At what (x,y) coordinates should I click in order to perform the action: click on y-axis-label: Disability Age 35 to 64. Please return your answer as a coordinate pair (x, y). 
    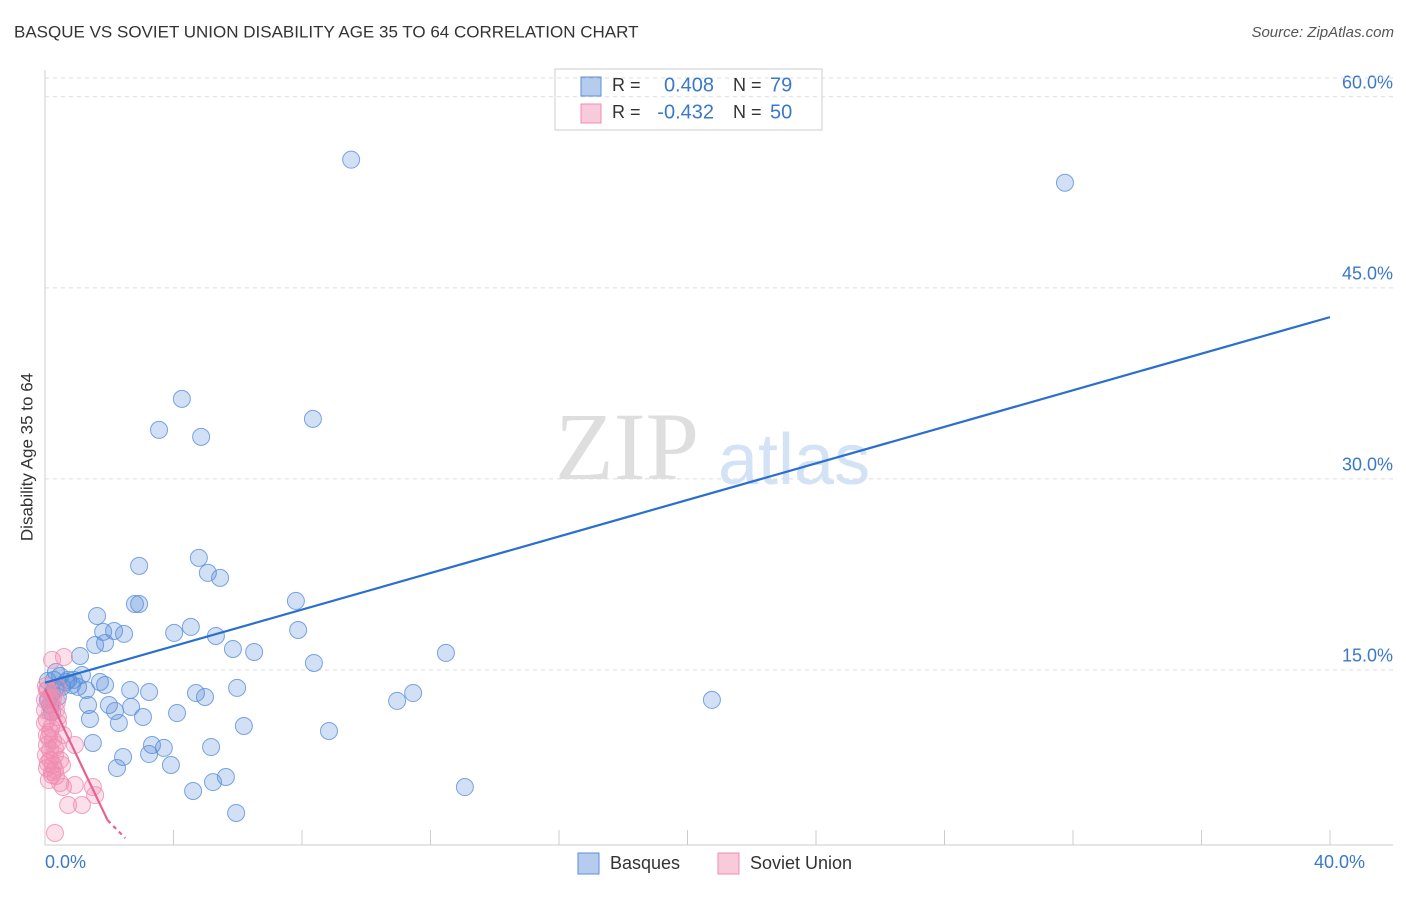
    Looking at the image, I should click on (26, 457).